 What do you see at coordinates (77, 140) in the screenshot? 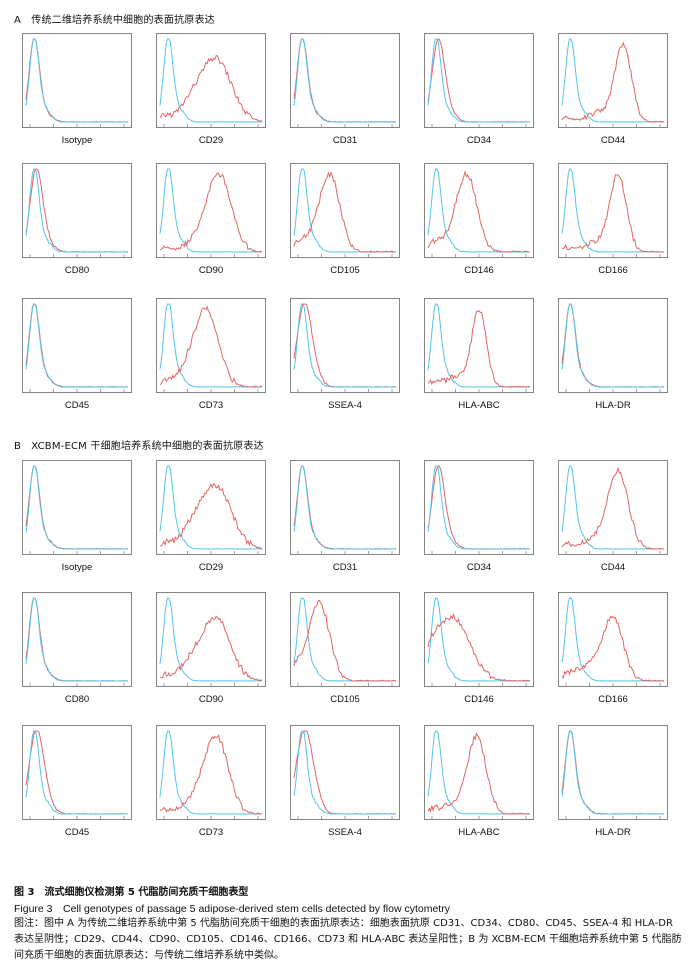
I see `panel-label: Isotype` at bounding box center [77, 140].